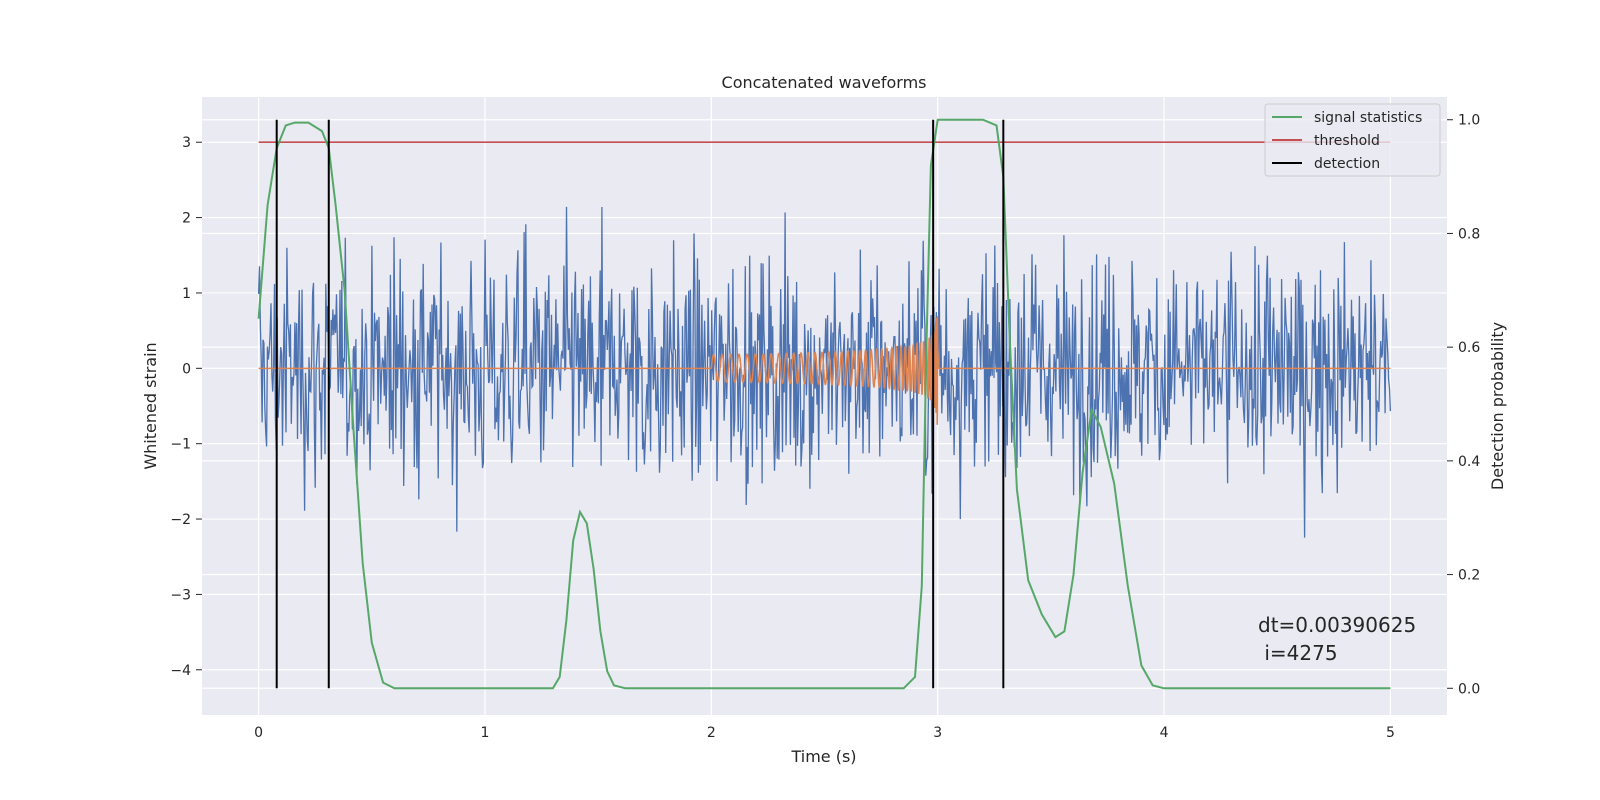 The image size is (1600, 800). I want to click on x-axis: 0 1 2 3 4 5, so click(824, 733).